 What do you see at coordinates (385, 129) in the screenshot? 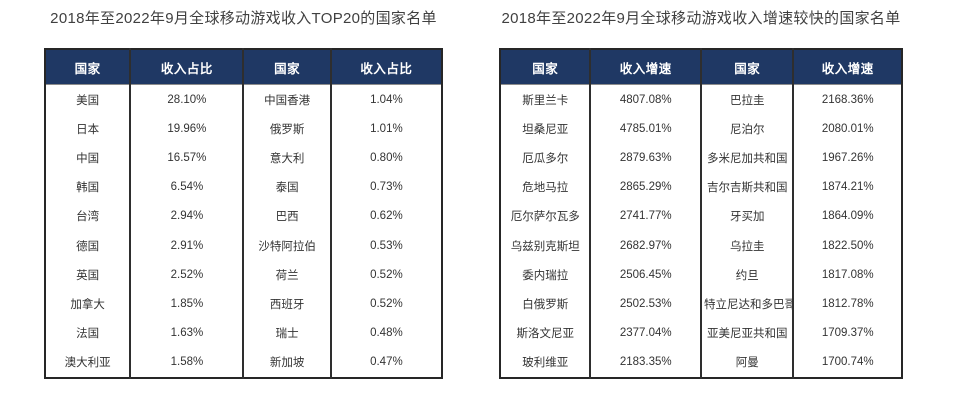
I see `value-cell: 1.01%` at bounding box center [385, 129].